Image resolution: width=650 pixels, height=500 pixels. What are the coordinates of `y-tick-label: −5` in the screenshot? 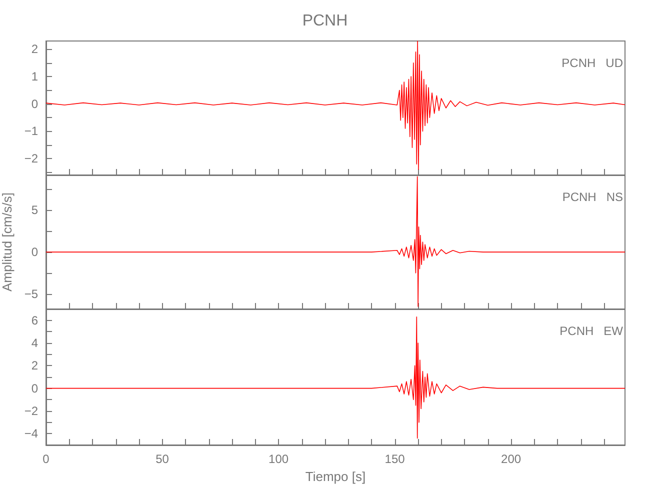 It's located at (31, 293).